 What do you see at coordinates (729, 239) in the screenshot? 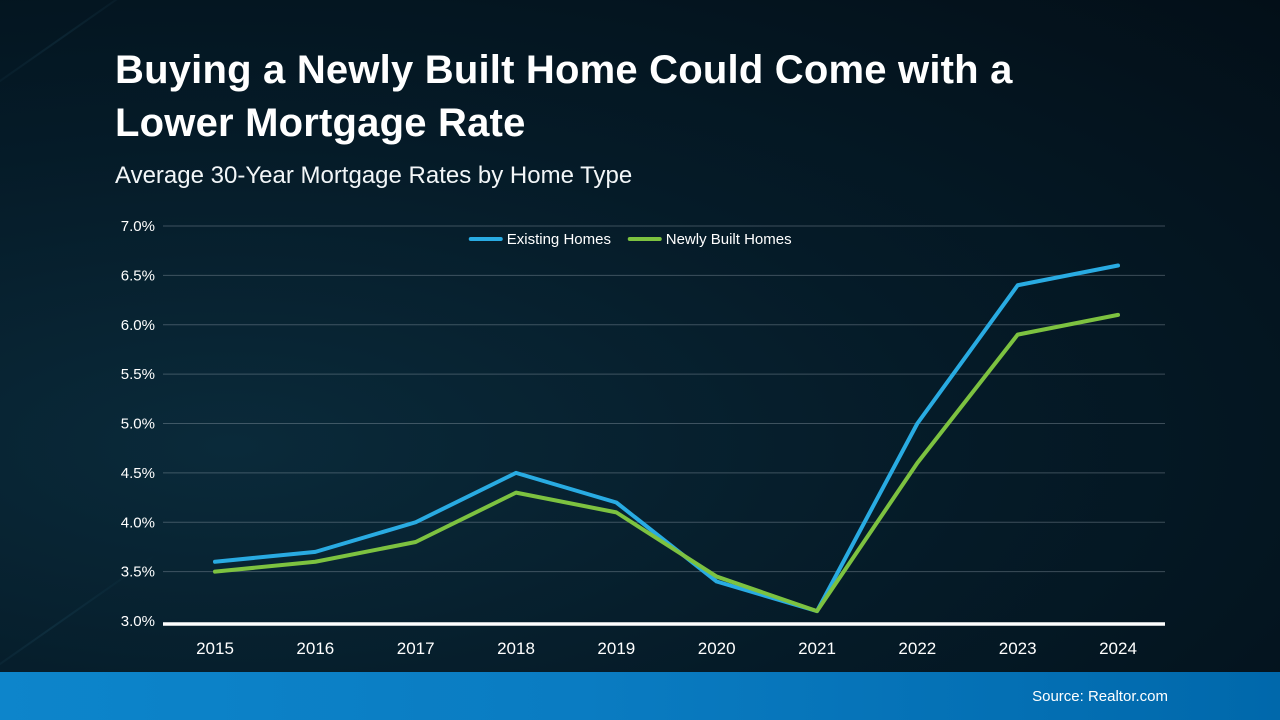
I see `legend-label-newly-built-homes: Newly Built Homes` at bounding box center [729, 239].